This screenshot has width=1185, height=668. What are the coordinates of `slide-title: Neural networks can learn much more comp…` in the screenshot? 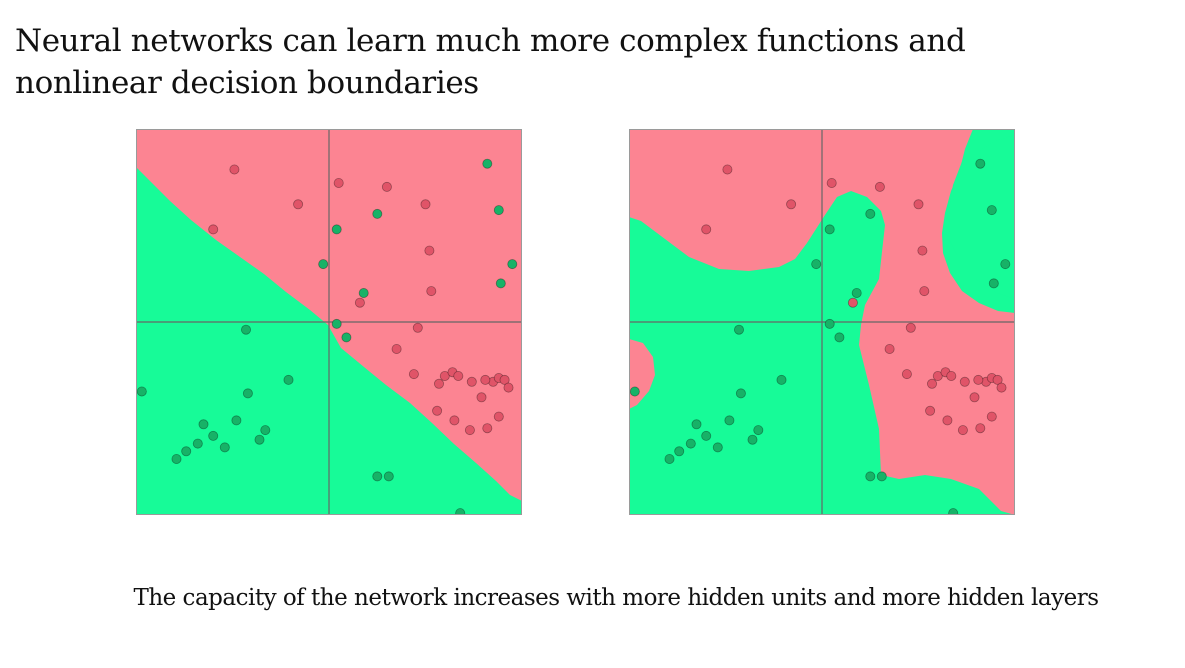 It's located at (590, 62).